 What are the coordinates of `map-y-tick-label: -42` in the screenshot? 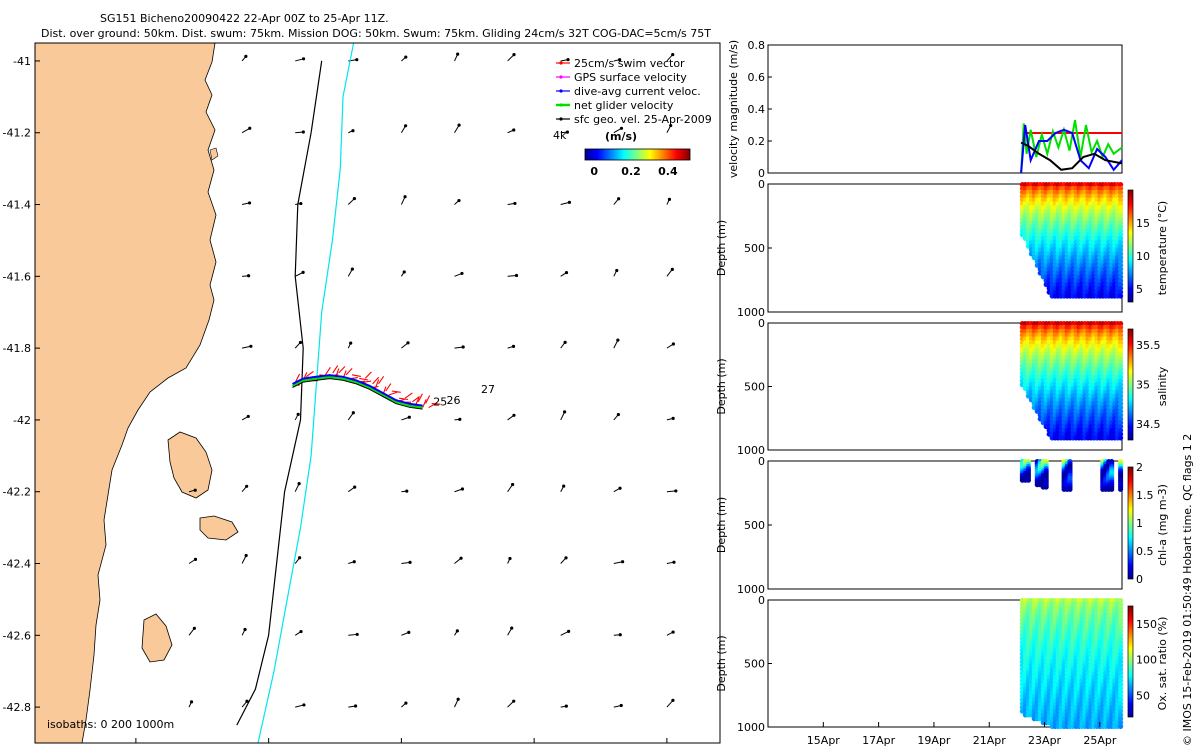 It's located at (22, 420).